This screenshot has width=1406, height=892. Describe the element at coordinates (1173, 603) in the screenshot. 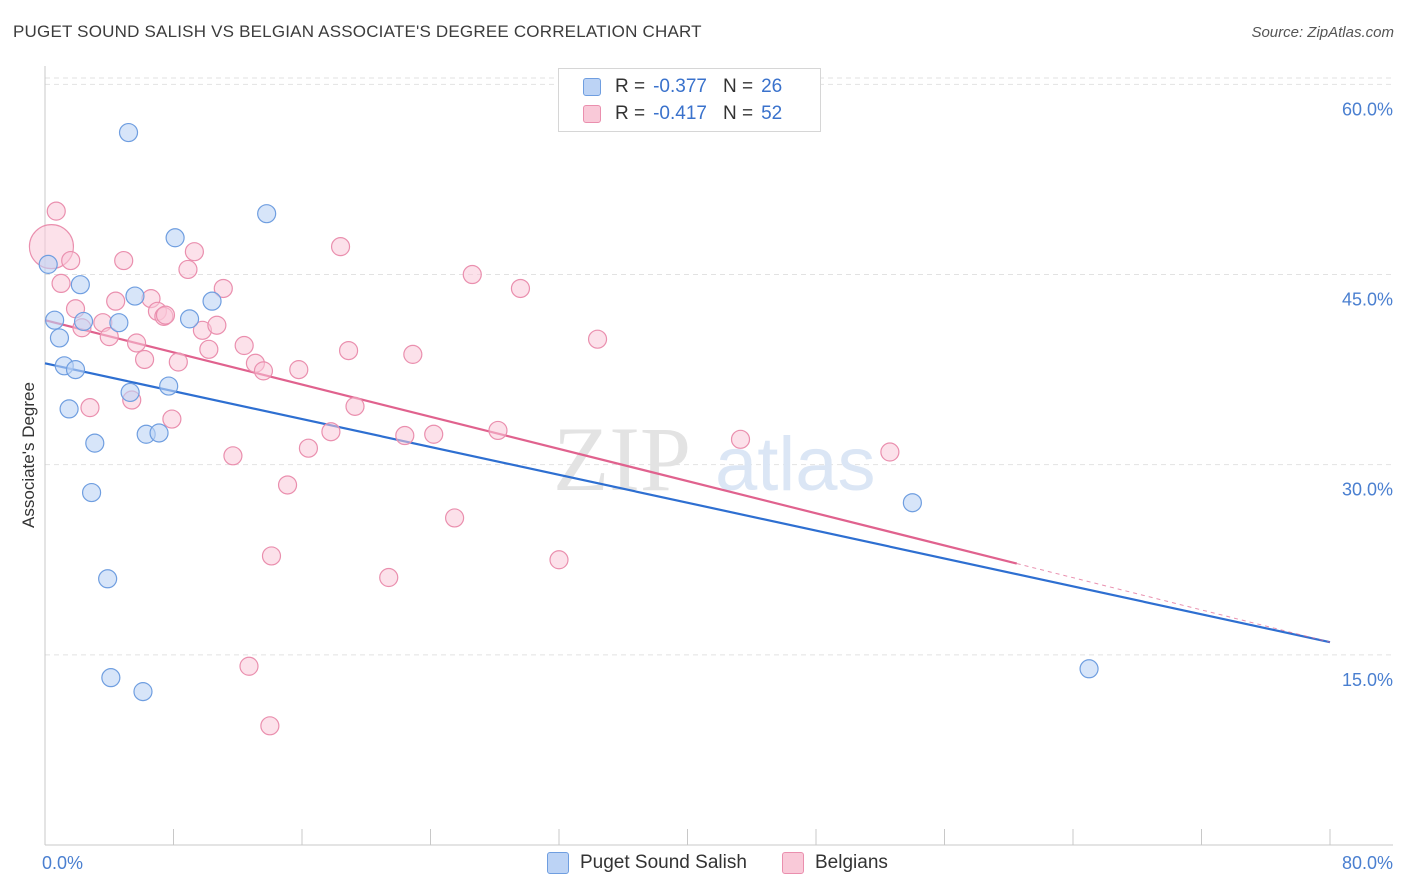

I see `trend-line-belgians-extension` at that location.